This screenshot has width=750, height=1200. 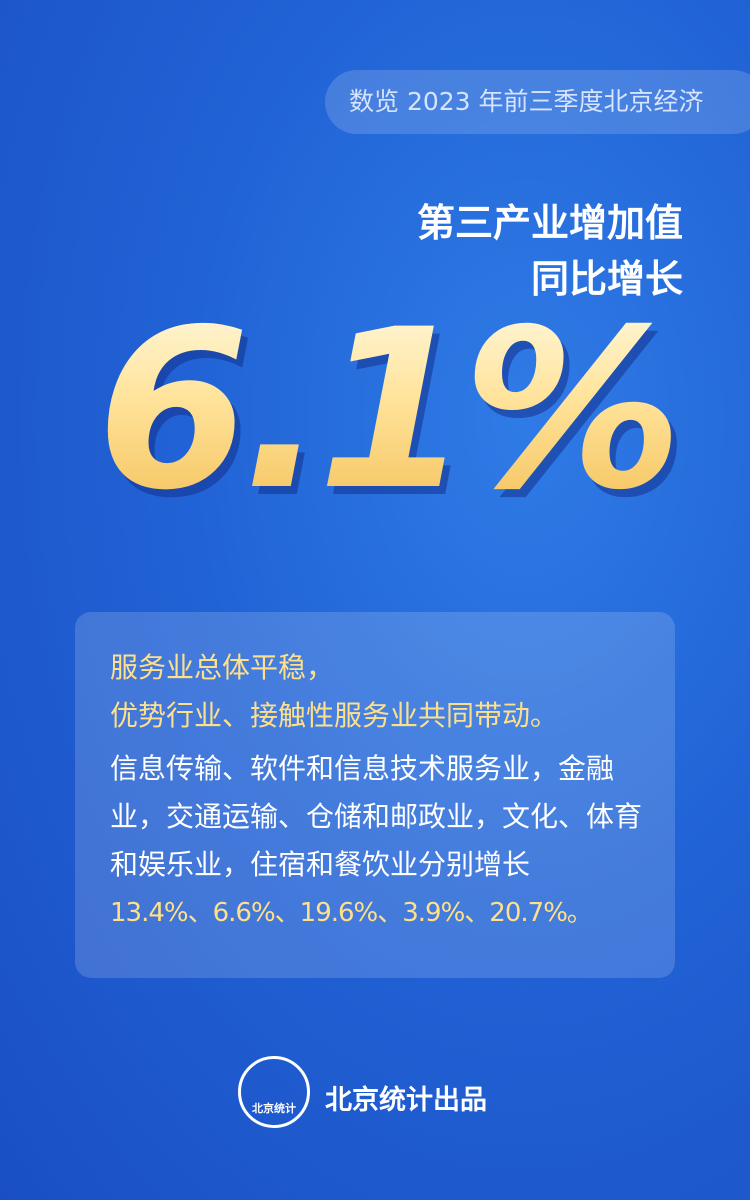 What do you see at coordinates (376, 816) in the screenshot?
I see `card-body-line: 业，交通运输、仓储和邮政业，文化、体育` at bounding box center [376, 816].